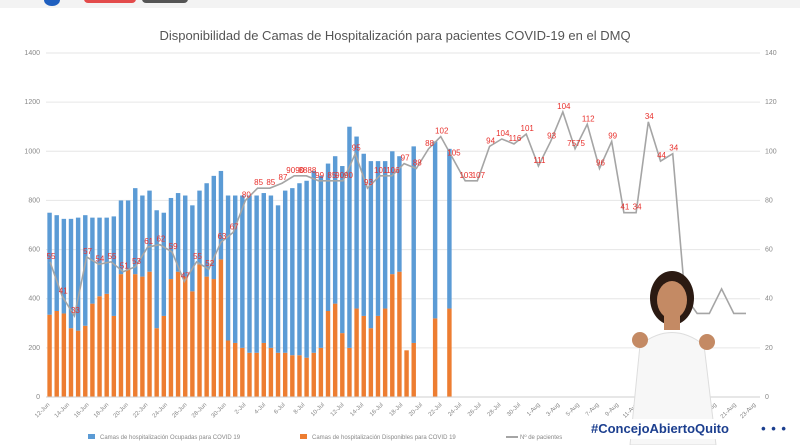 This screenshot has height=445, width=800. I want to click on data-label: 63, so click(221, 236).